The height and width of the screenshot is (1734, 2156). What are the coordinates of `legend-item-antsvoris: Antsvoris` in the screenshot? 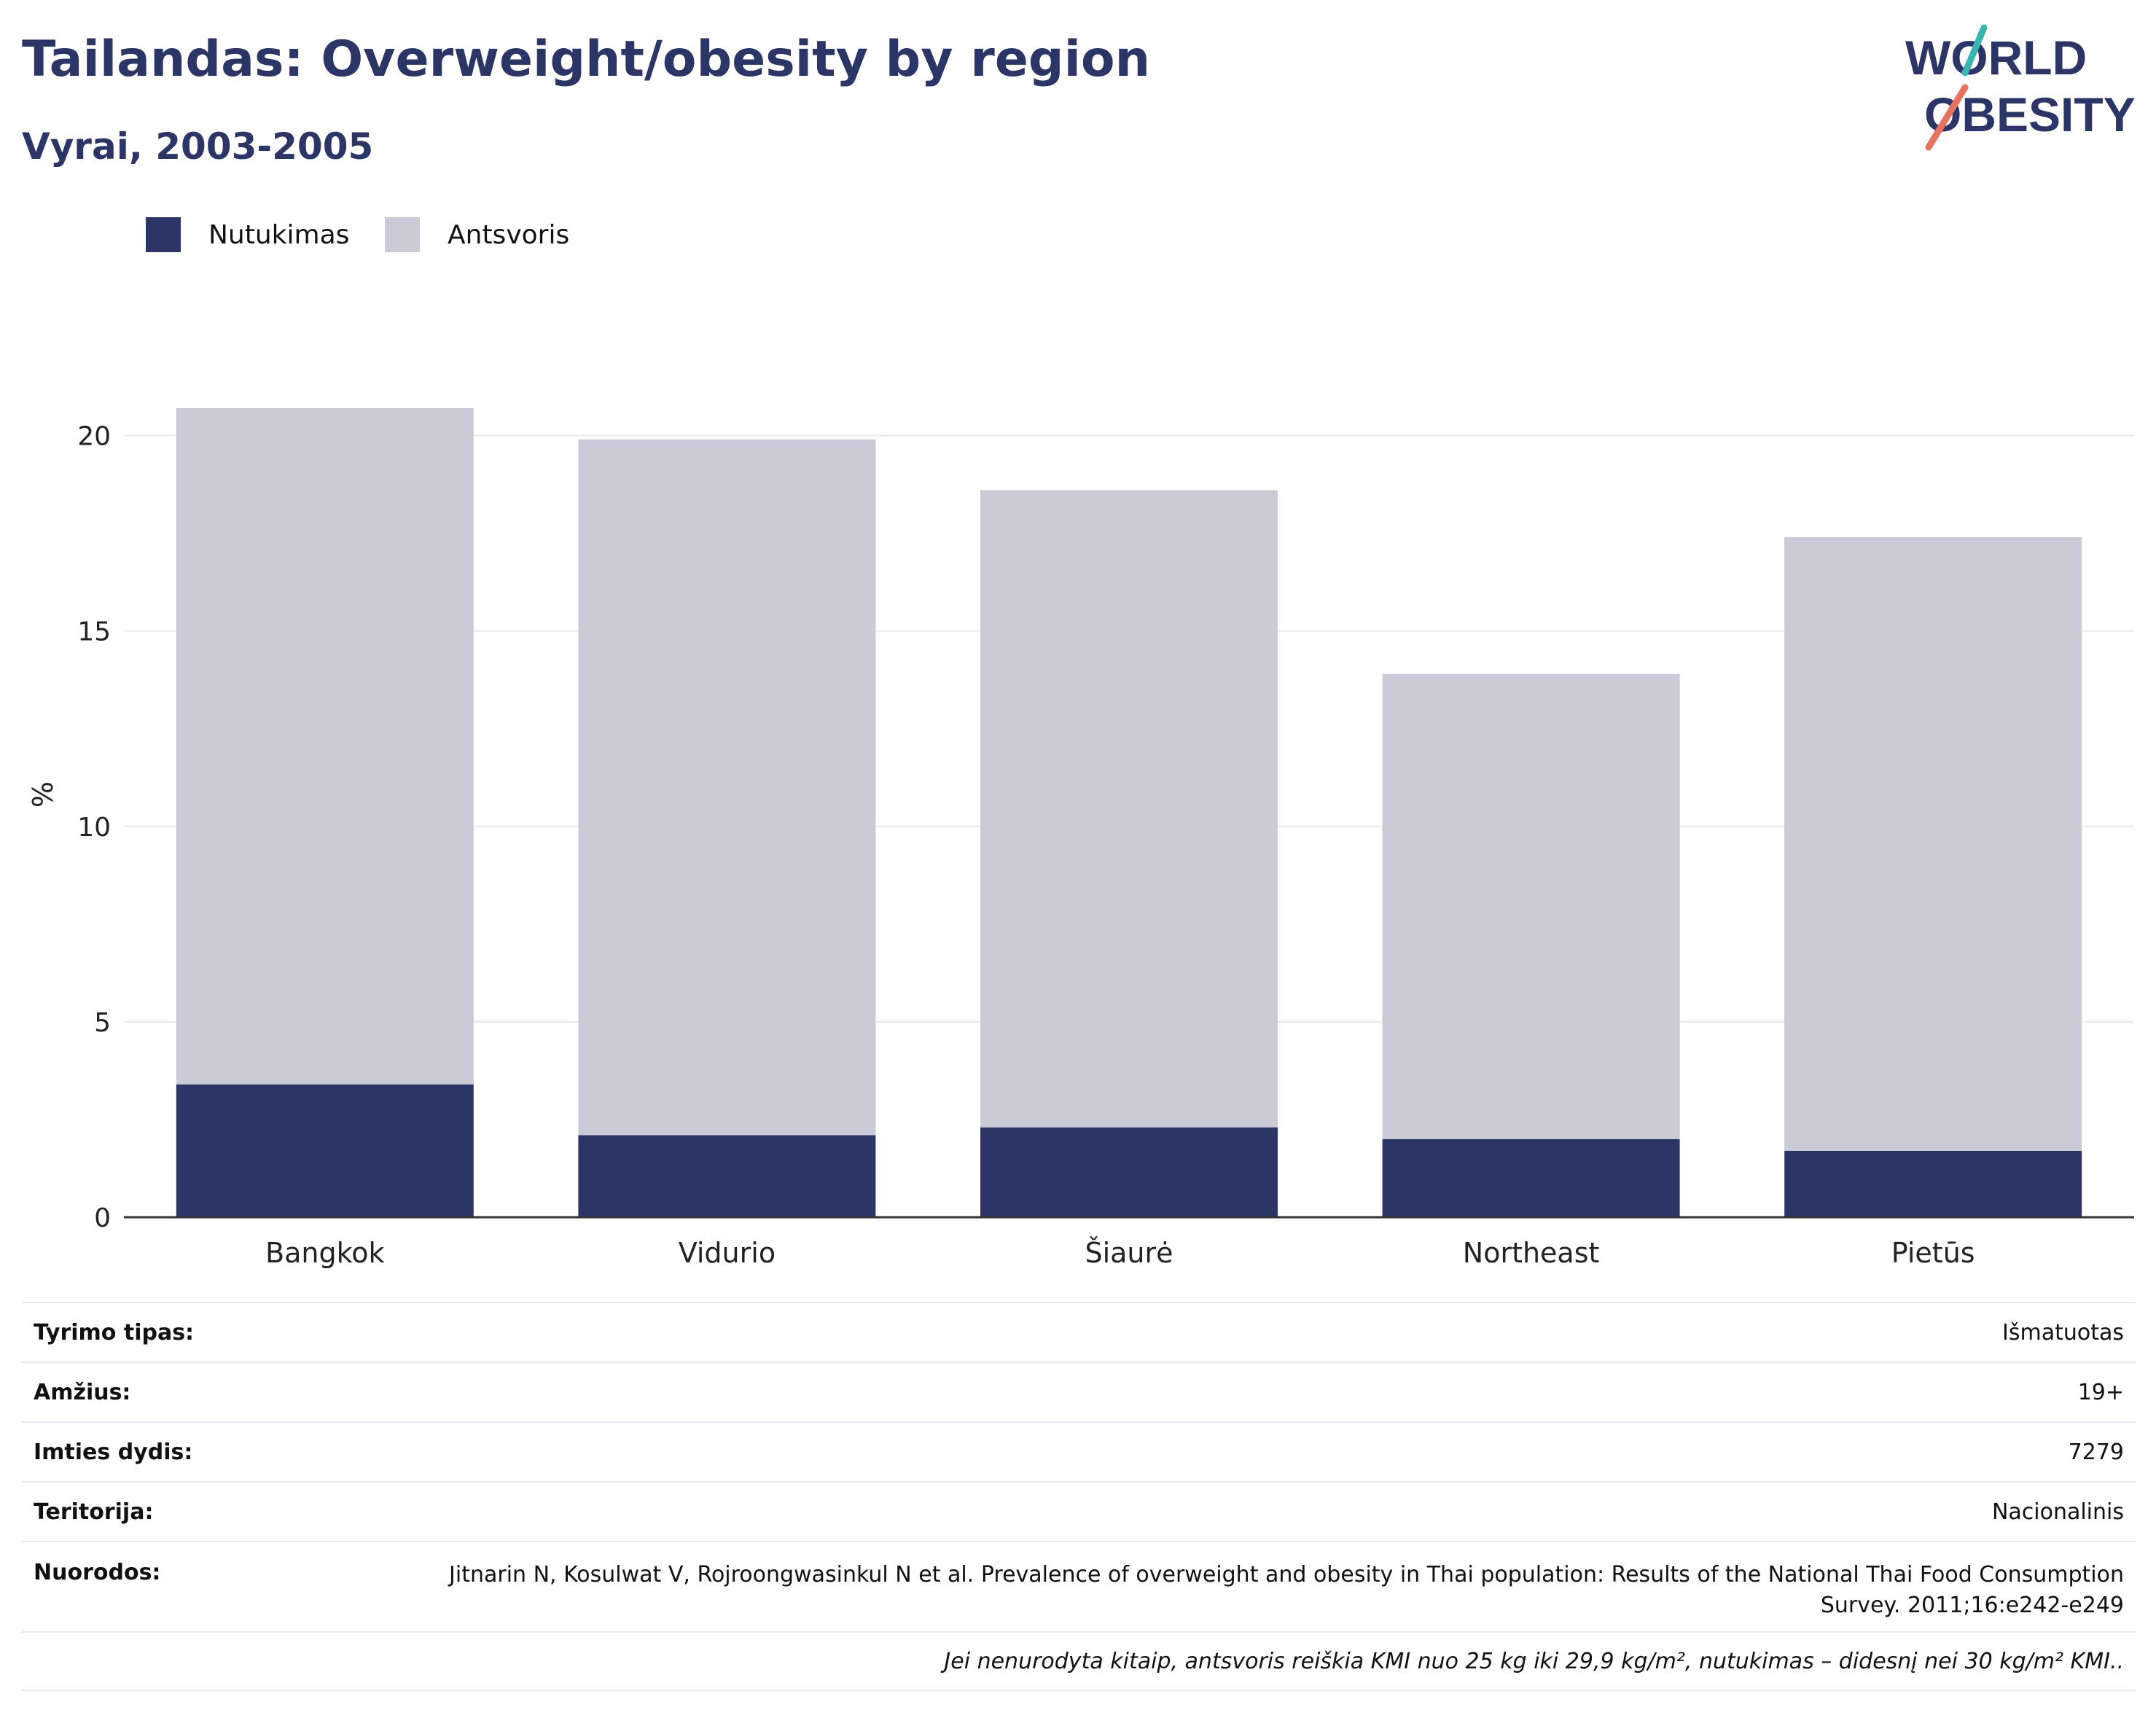 It's located at (477, 234).